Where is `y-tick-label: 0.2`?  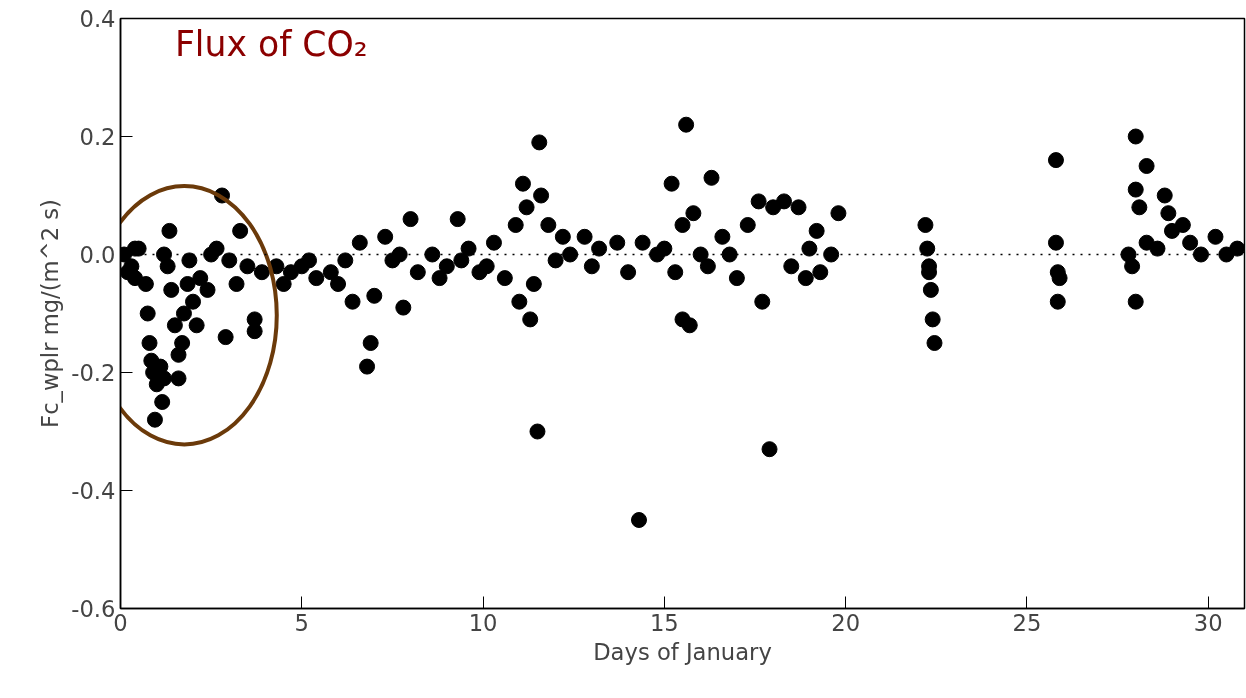
y-tick-label: 0.2 is located at coordinates (97, 137).